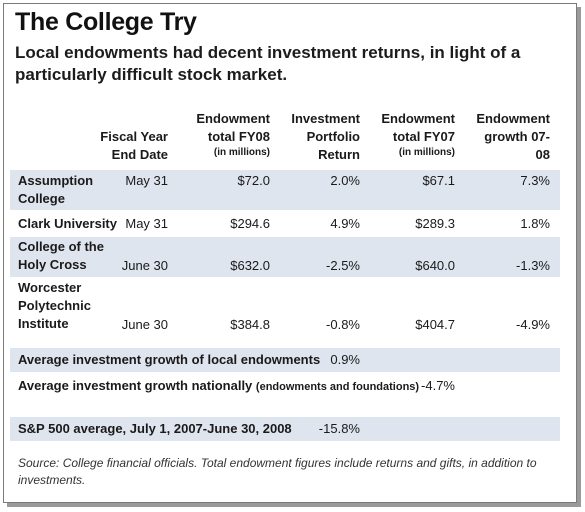 This screenshot has height=512, width=585. Describe the element at coordinates (54, 305) in the screenshot. I see `row-name: Worcester Polytechnic Institute` at that location.